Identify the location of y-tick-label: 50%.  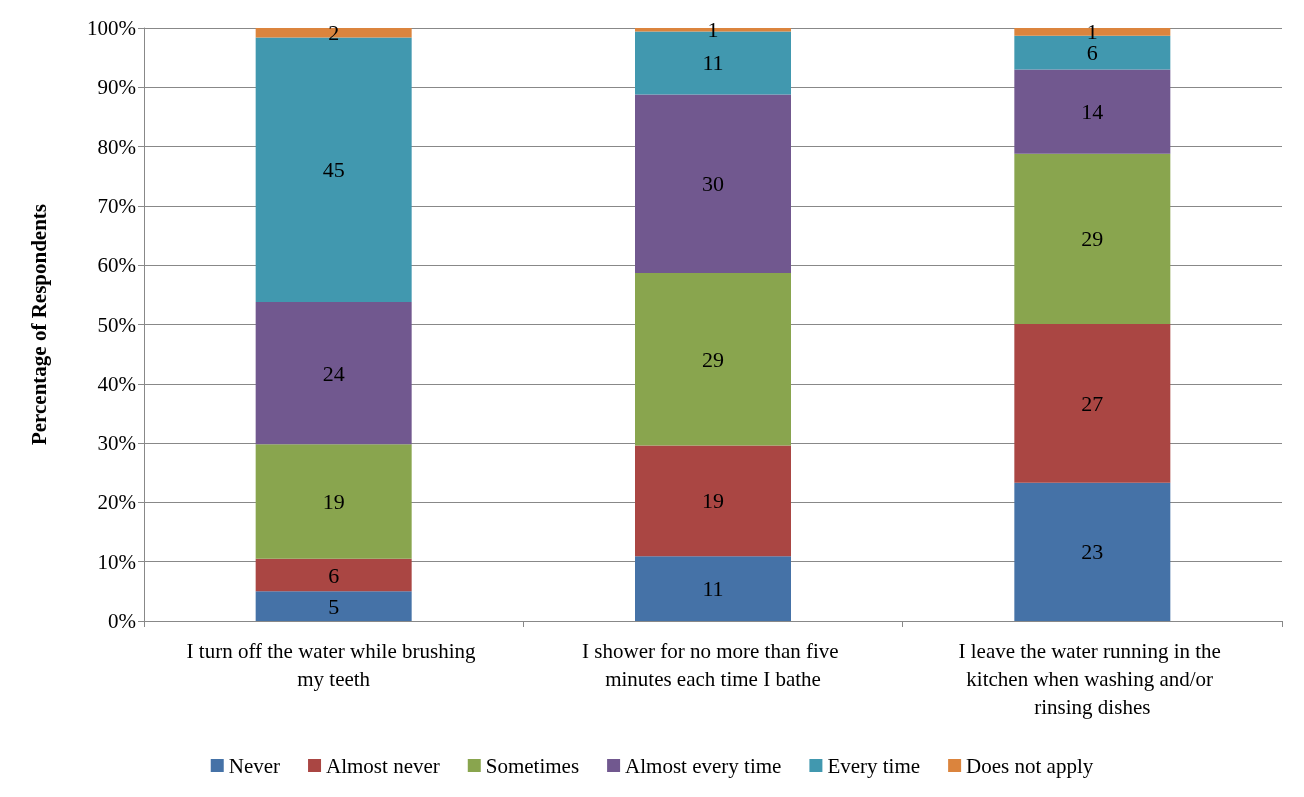
(116, 324).